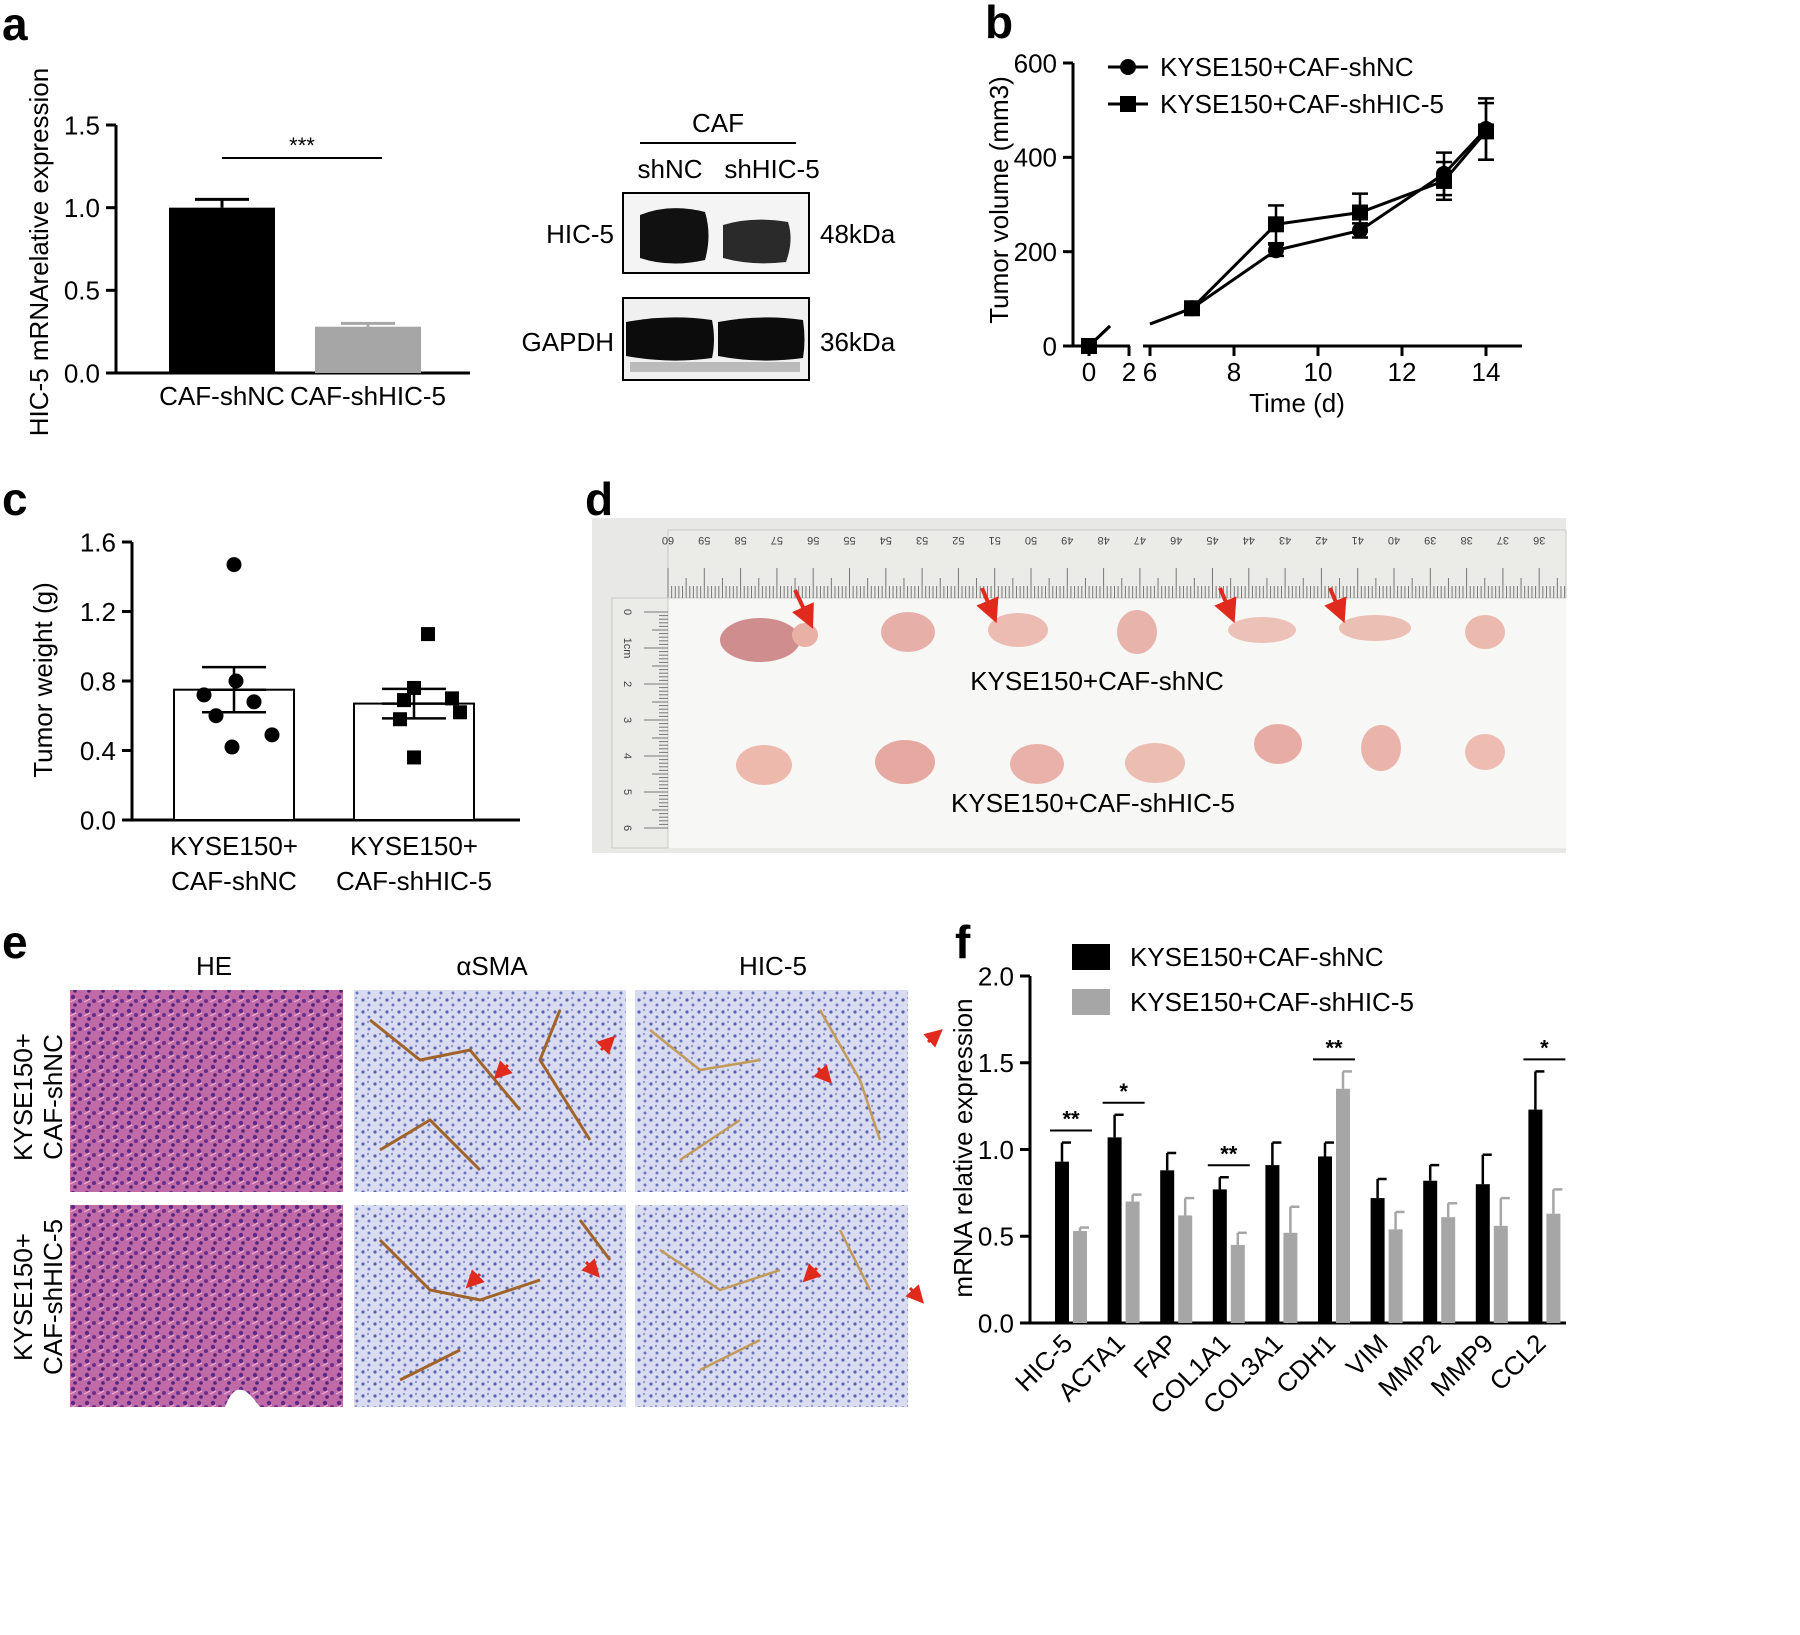  What do you see at coordinates (1402, 372) in the screenshot?
I see `x-tick-label: 12` at bounding box center [1402, 372].